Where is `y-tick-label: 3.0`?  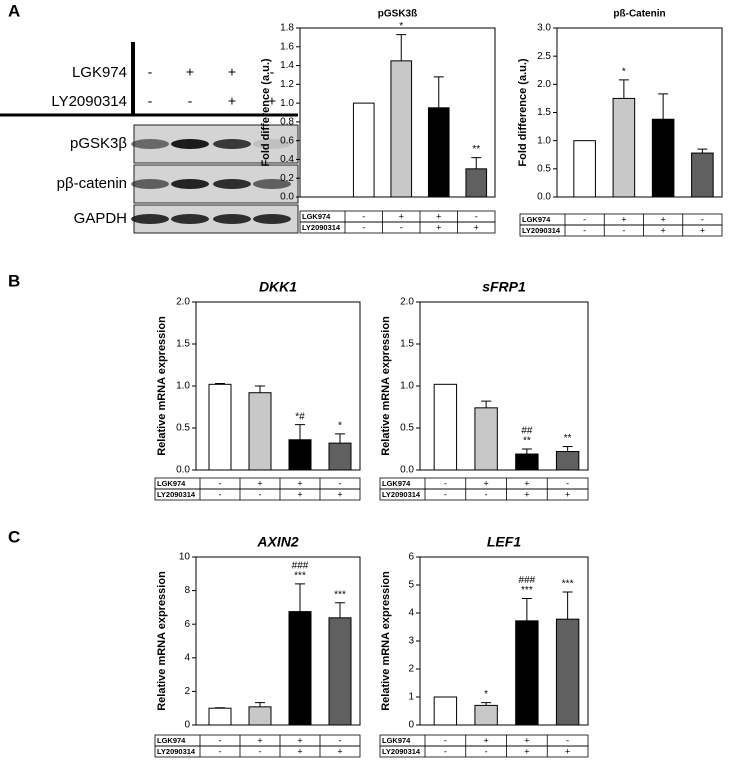
y-tick-label: 3.0 is located at coordinates (544, 28).